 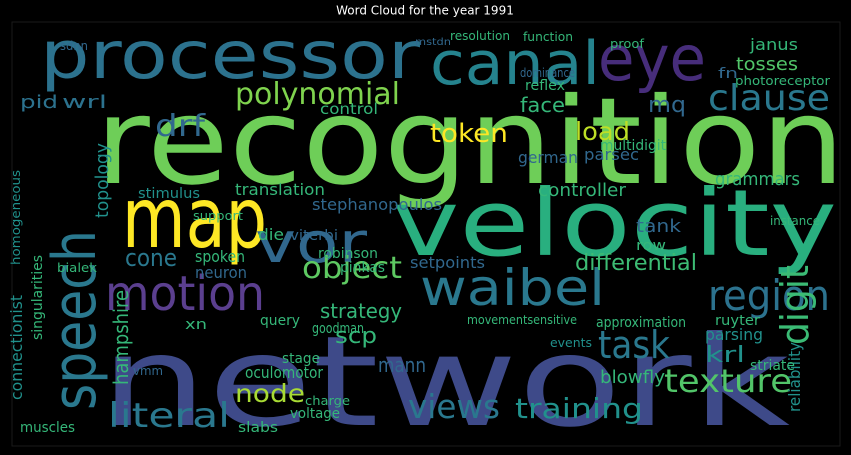 I want to click on word: scp, so click(x=356, y=336).